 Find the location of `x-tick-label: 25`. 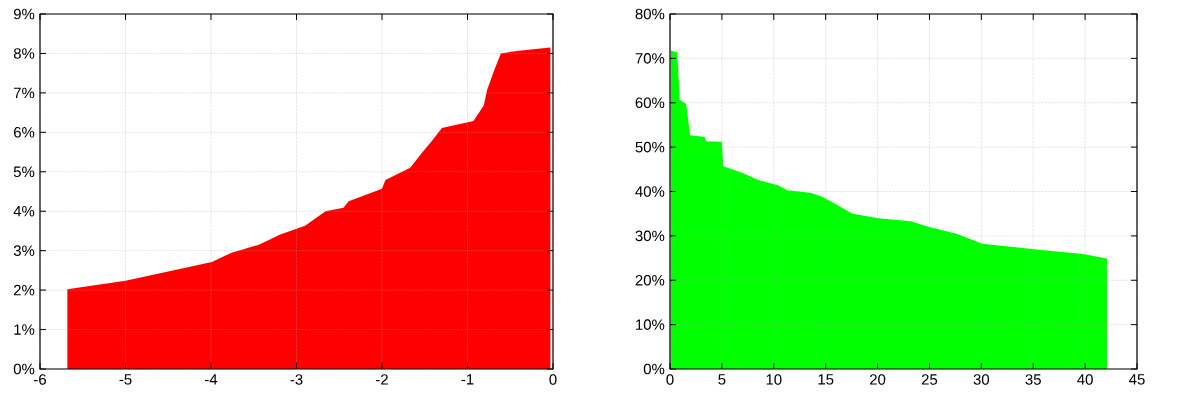

x-tick-label: 25 is located at coordinates (929, 379).